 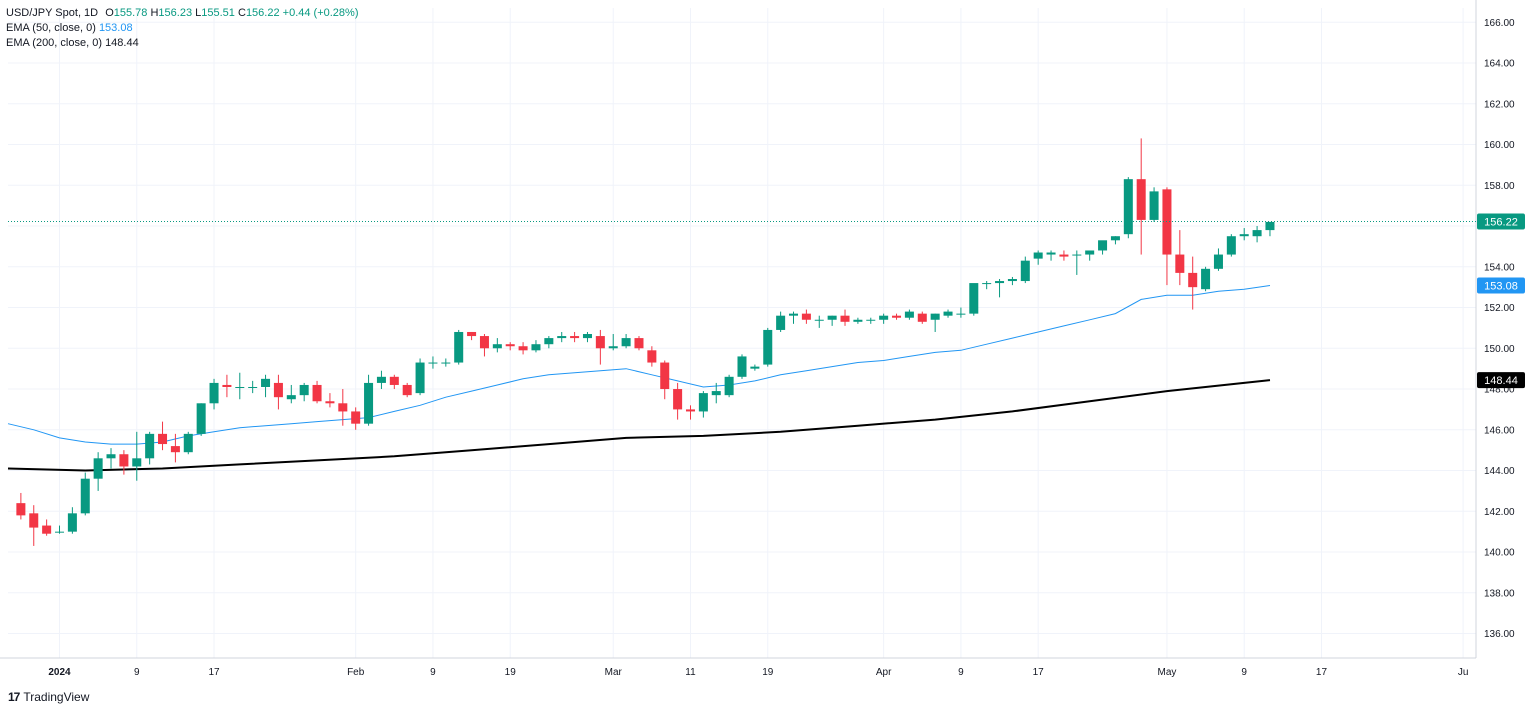 What do you see at coordinates (182, 28) in the screenshot?
I see `ema50-legend: EMA (50, close, 0) 153.08` at bounding box center [182, 28].